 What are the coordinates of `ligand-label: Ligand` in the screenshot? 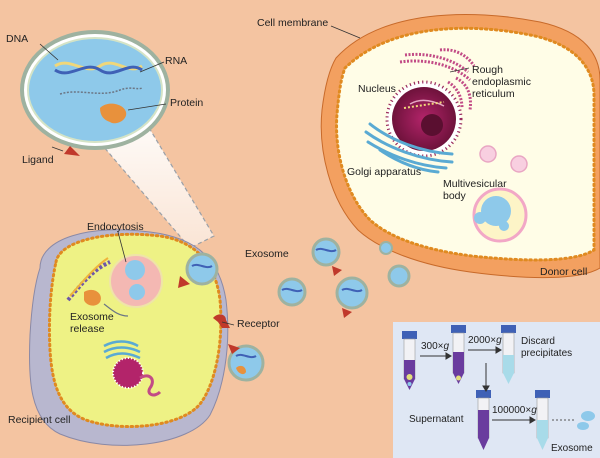 It's located at (38, 160).